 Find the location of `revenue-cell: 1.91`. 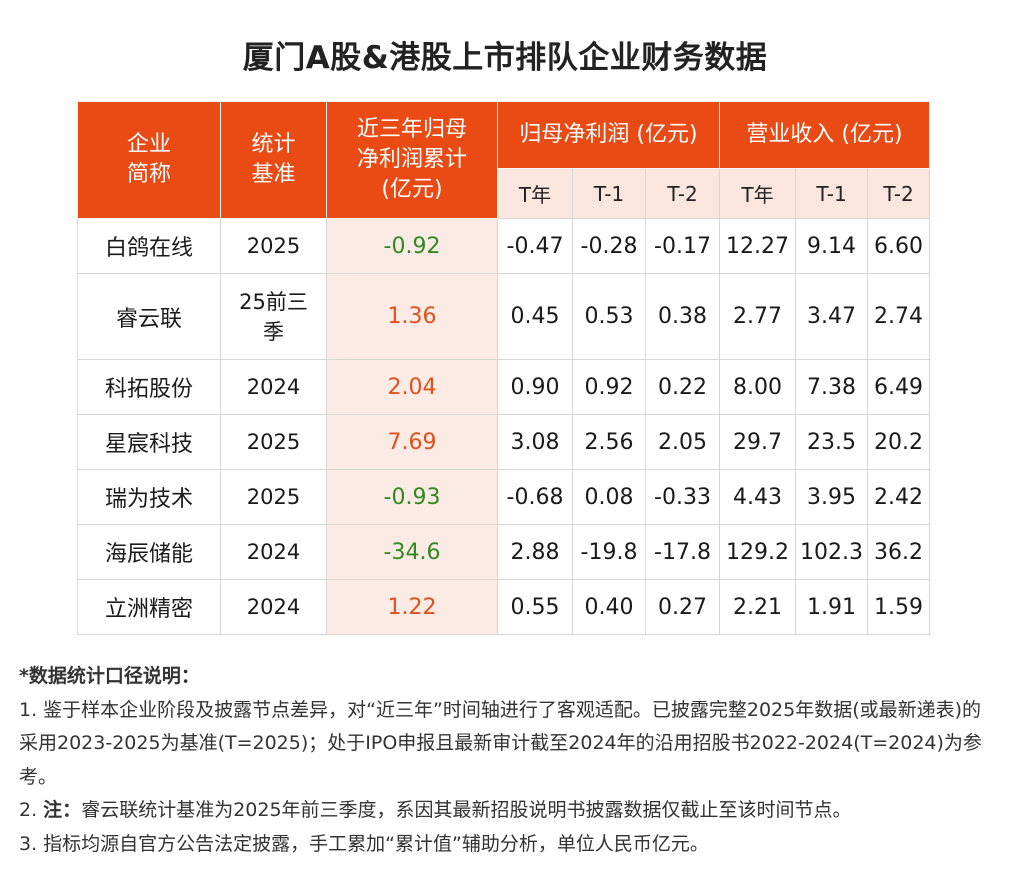

revenue-cell: 1.91 is located at coordinates (832, 607).